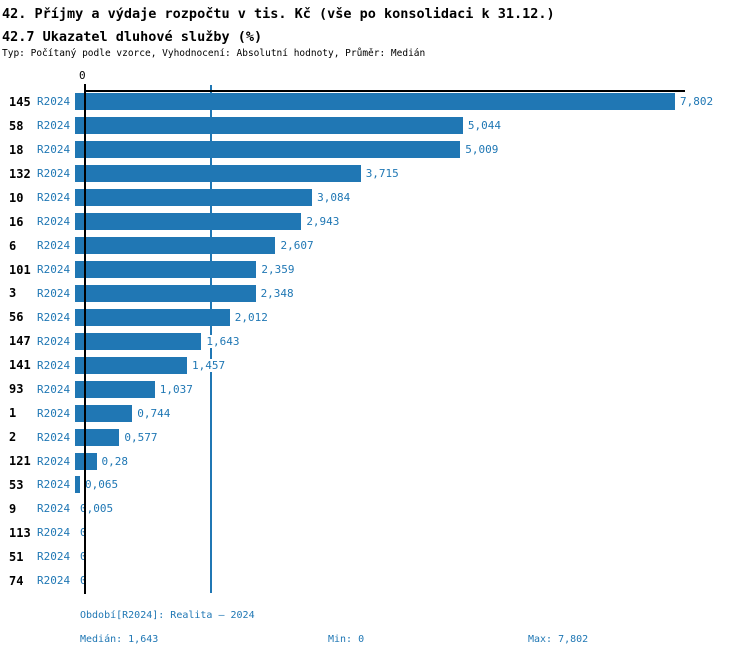  I want to click on row-category-label: 56, so click(16, 317).